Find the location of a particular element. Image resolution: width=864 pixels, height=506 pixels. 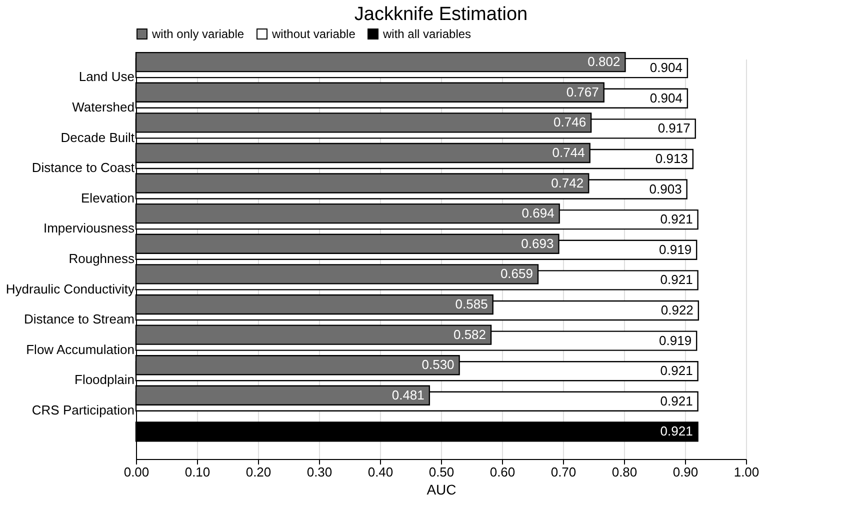

y-tick-label: Distance to Coast is located at coordinates (83, 168).